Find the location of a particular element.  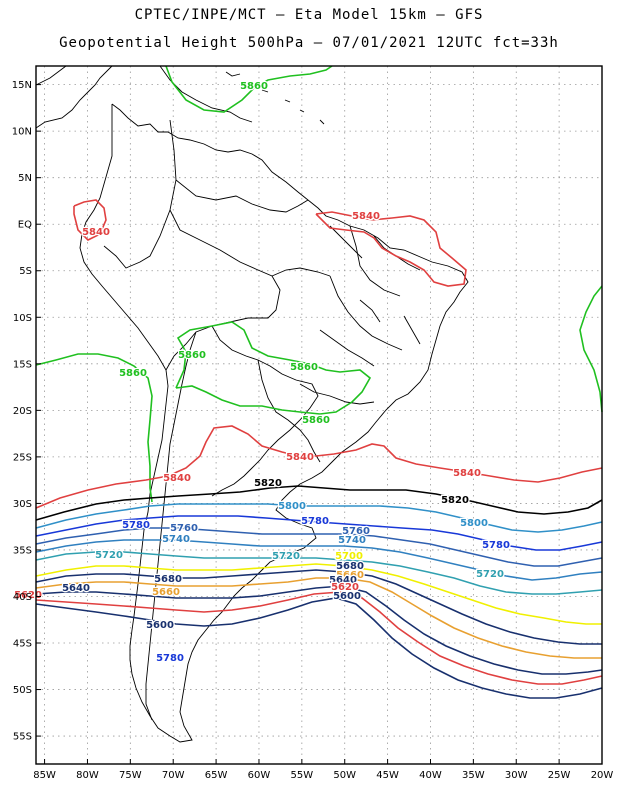

lon-tick-label: 35W is located at coordinates (473, 775).